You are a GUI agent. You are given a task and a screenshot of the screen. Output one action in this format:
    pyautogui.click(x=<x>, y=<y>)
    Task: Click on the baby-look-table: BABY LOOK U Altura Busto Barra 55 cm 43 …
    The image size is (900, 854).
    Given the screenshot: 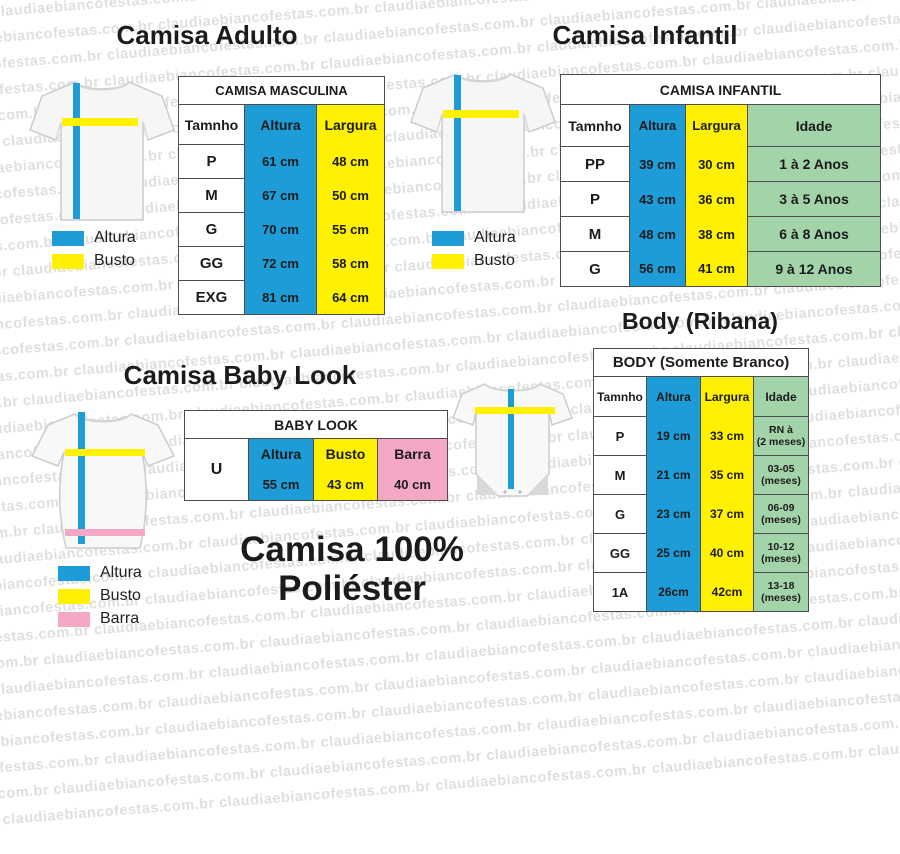 What is the action you would take?
    pyautogui.click(x=316, y=455)
    